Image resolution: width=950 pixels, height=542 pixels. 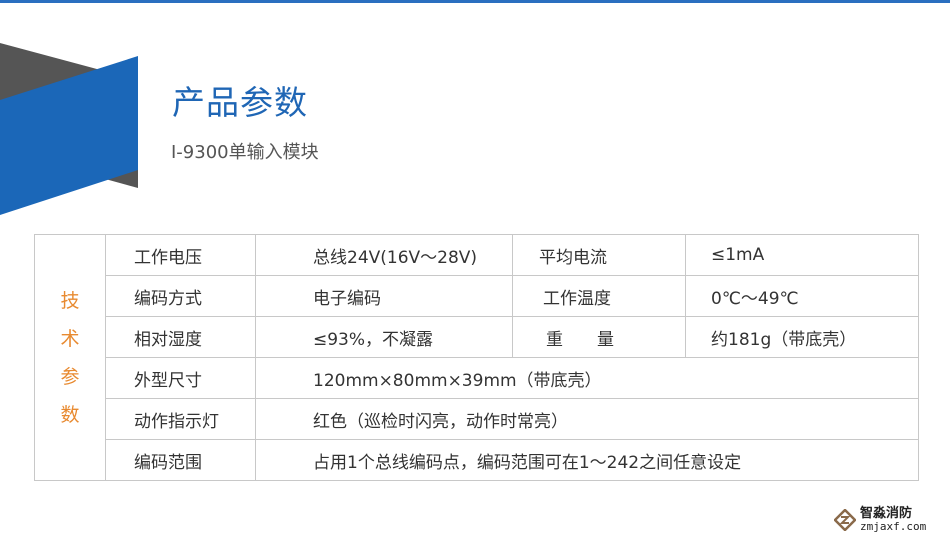 What do you see at coordinates (70, 357) in the screenshot?
I see `side-label: 技 术 参 数` at bounding box center [70, 357].